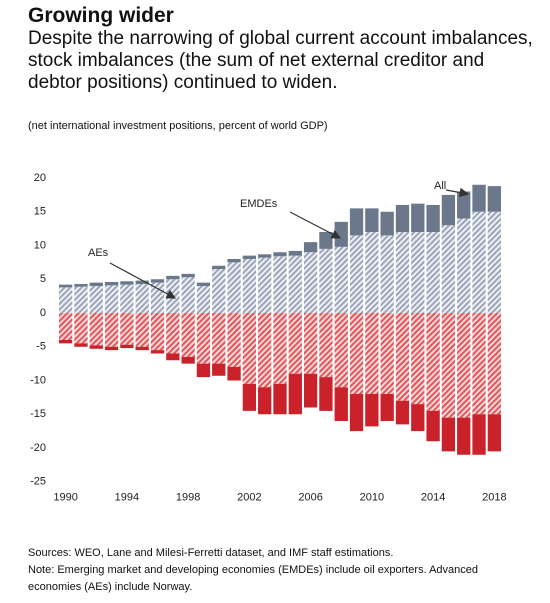 Image resolution: width=550 pixels, height=603 pixels. Describe the element at coordinates (433, 498) in the screenshot. I see `x-tick-label: 2014` at that location.